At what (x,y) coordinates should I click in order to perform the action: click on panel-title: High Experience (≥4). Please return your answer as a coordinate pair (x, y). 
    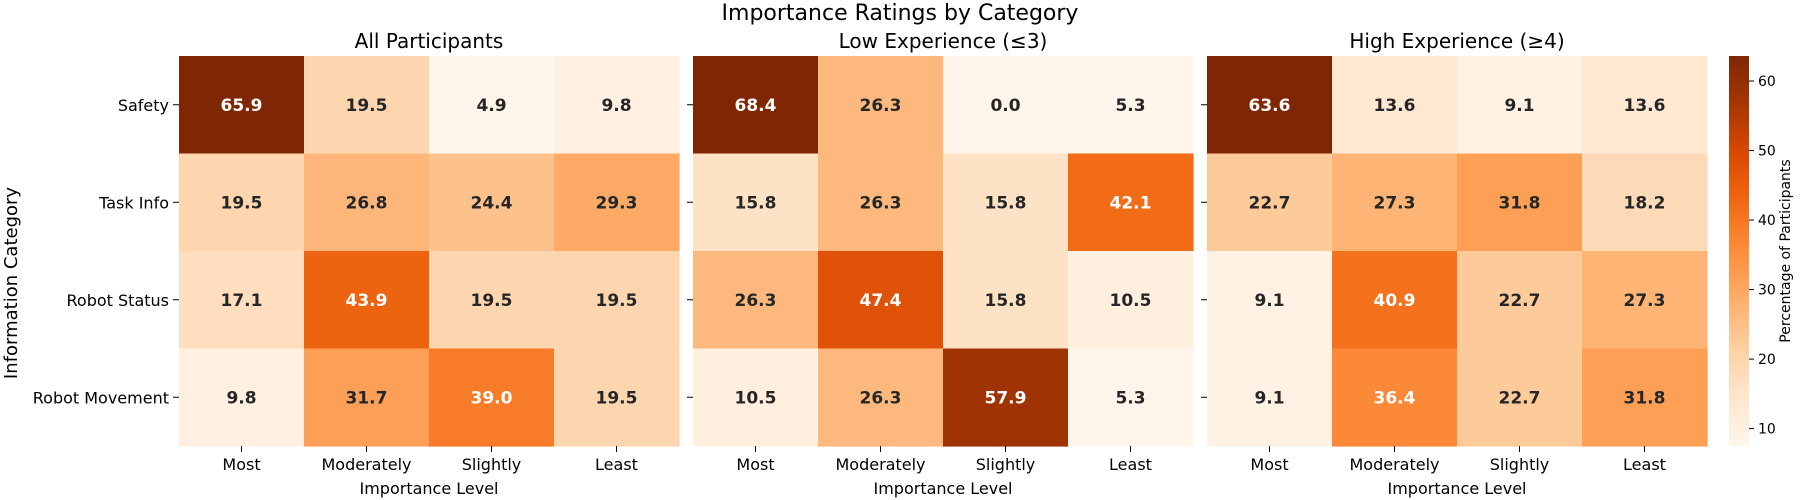
    Looking at the image, I should click on (1456, 41).